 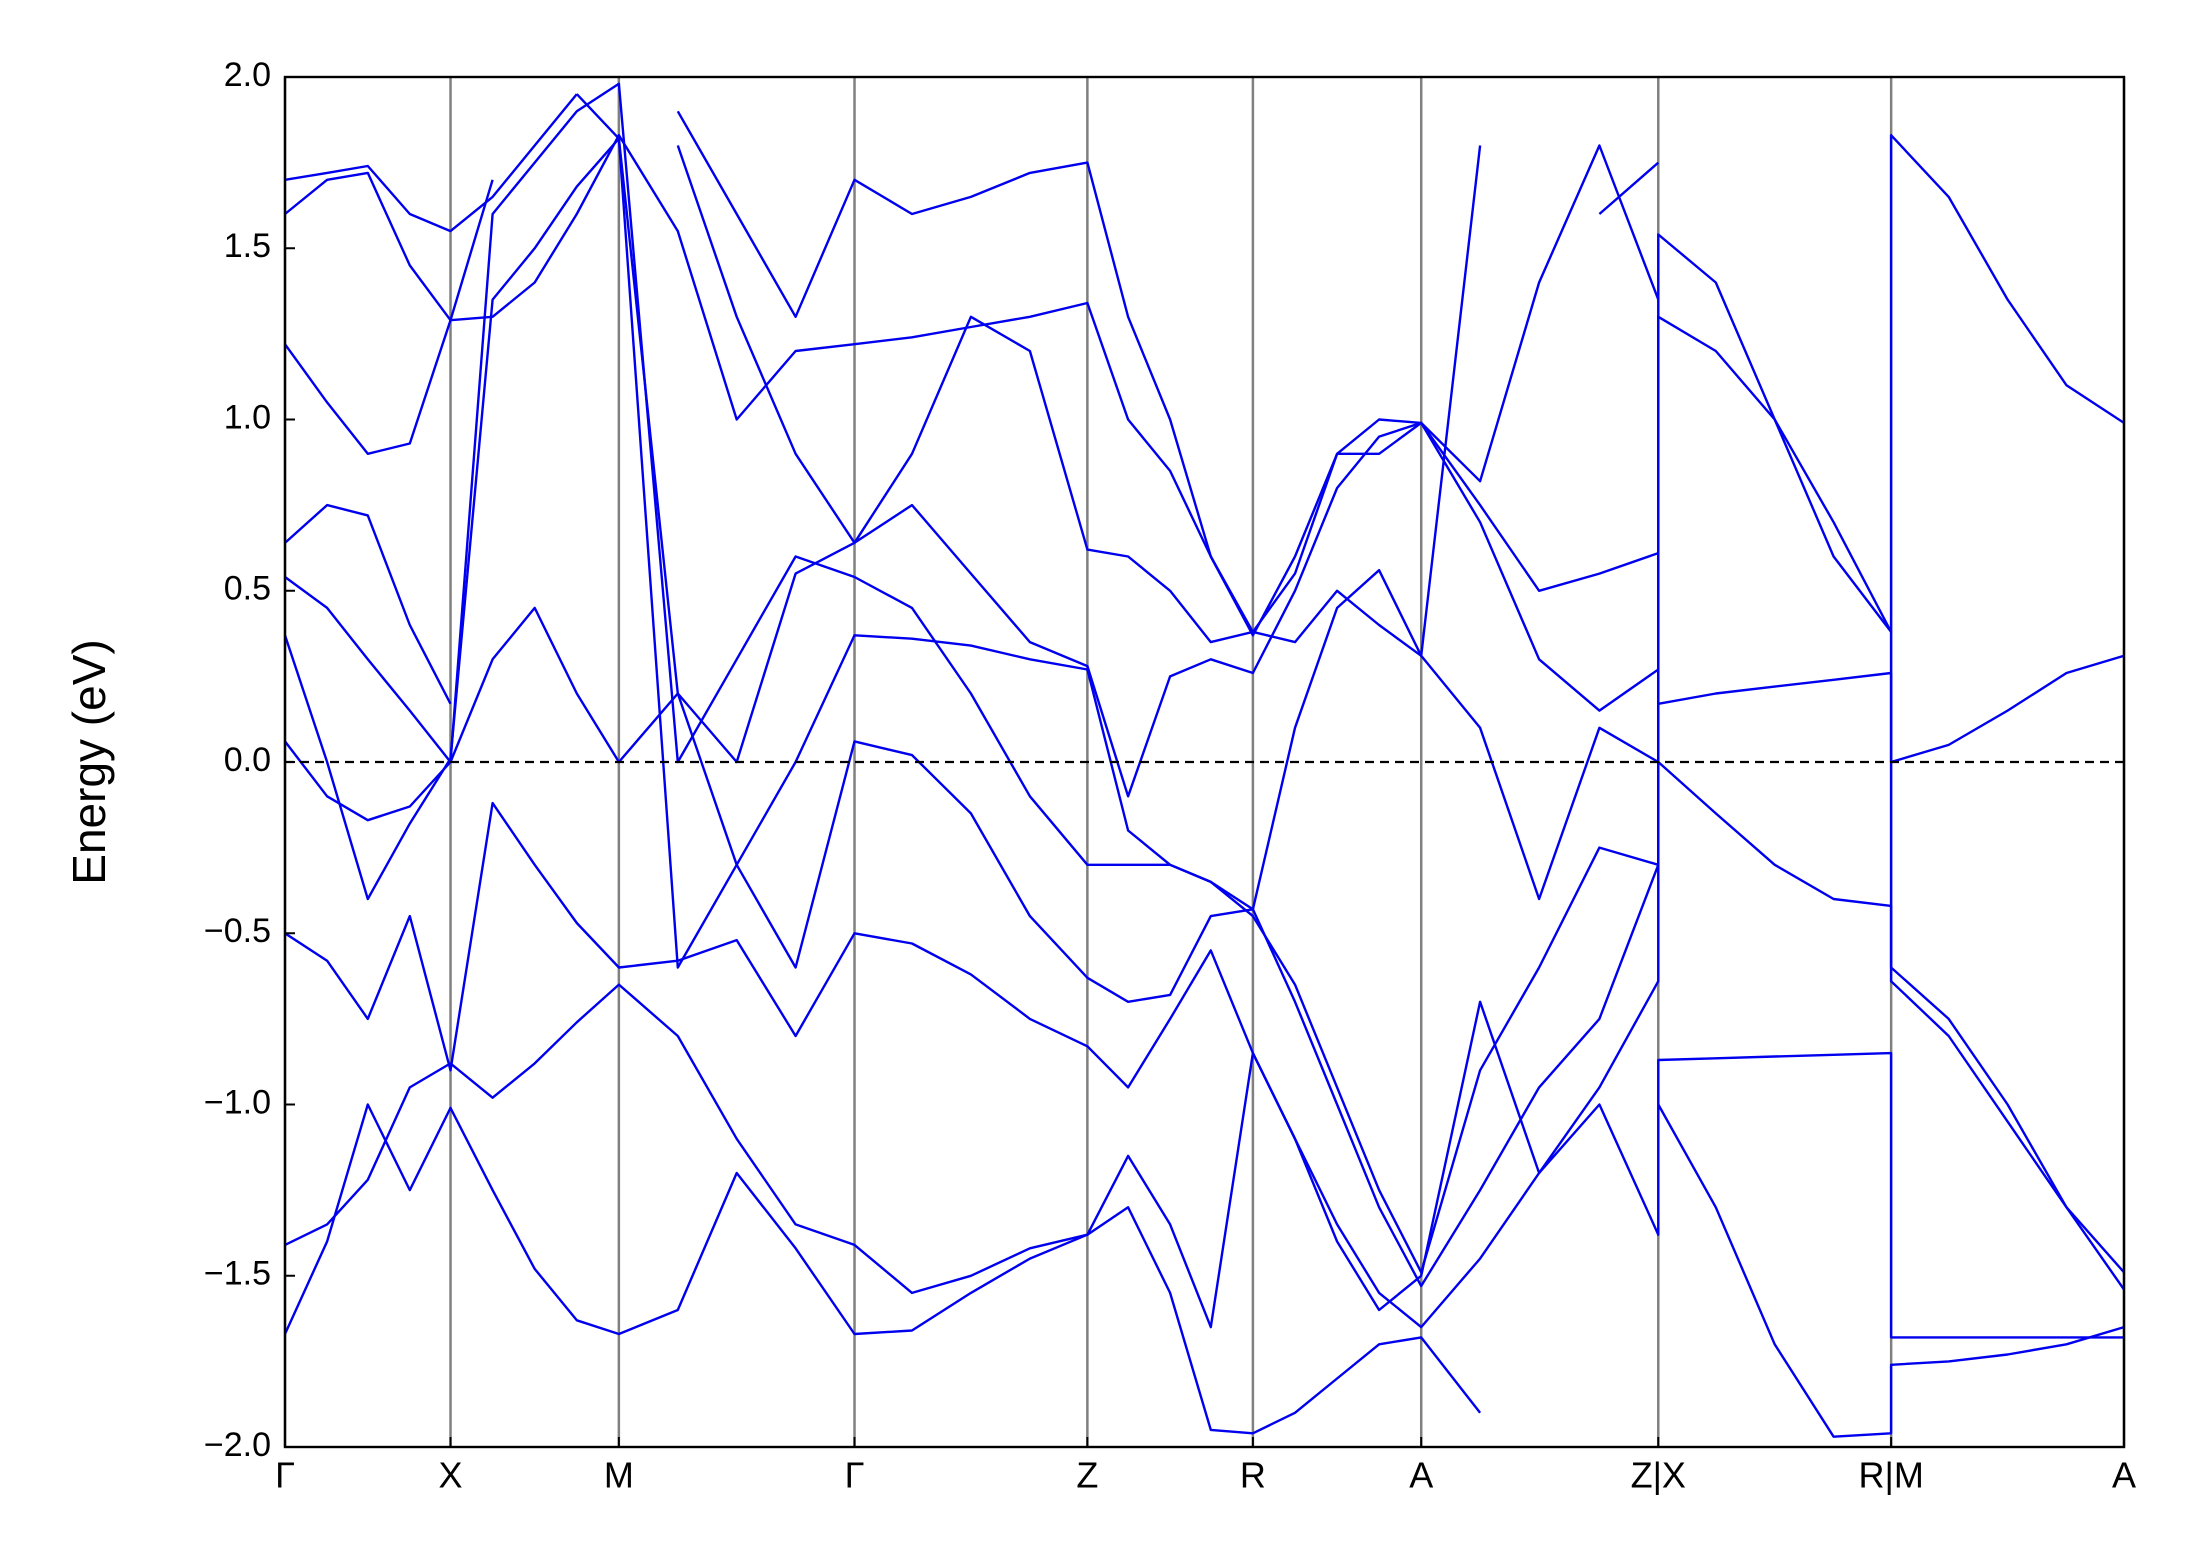 What do you see at coordinates (619, 1474) in the screenshot?
I see `x-tick-label: M` at bounding box center [619, 1474].